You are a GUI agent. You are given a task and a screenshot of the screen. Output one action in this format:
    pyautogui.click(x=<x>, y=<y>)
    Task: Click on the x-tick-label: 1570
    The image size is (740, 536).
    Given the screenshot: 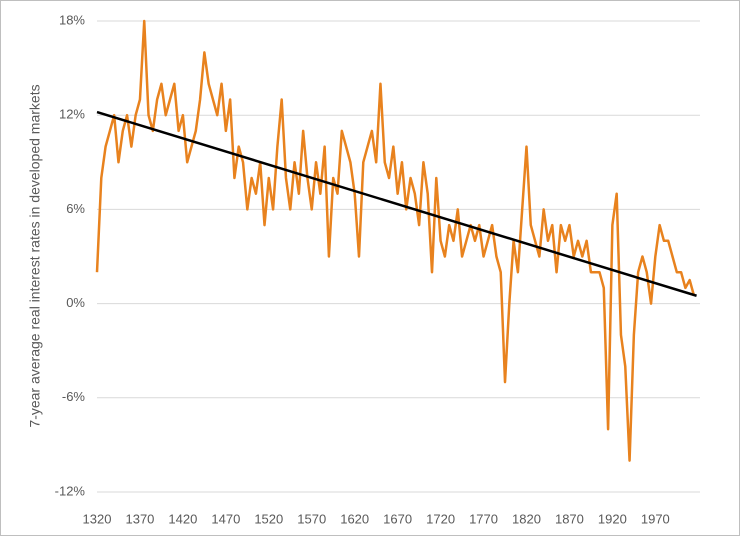 What is the action you would take?
    pyautogui.click(x=311, y=518)
    